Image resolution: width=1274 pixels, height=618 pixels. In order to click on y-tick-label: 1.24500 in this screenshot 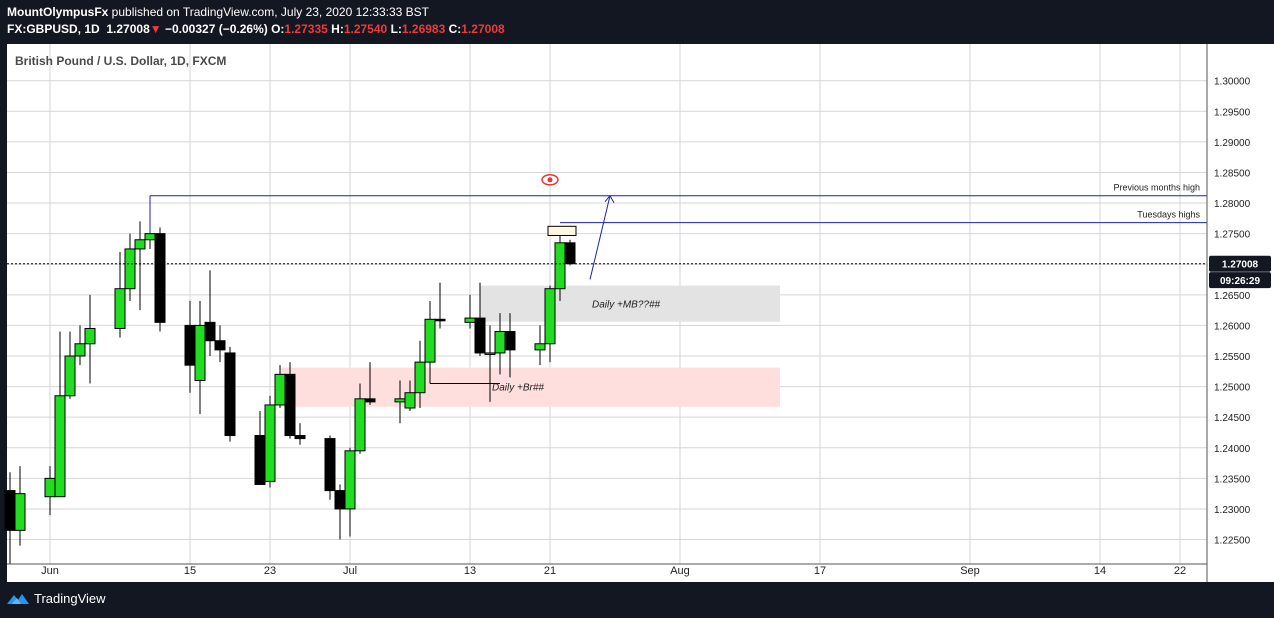, I will do `click(1232, 418)`.